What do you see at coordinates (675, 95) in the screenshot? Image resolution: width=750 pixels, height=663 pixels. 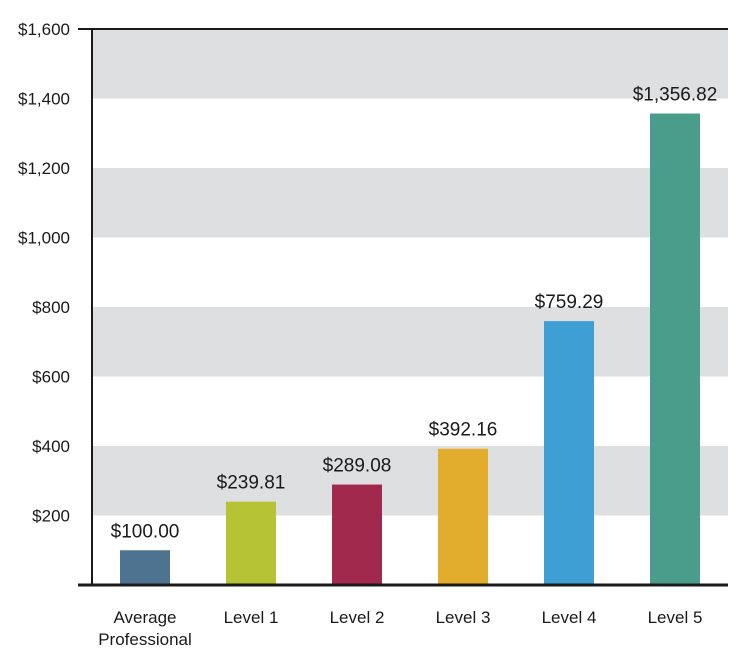 I see `data-label: $1,356.82` at bounding box center [675, 95].